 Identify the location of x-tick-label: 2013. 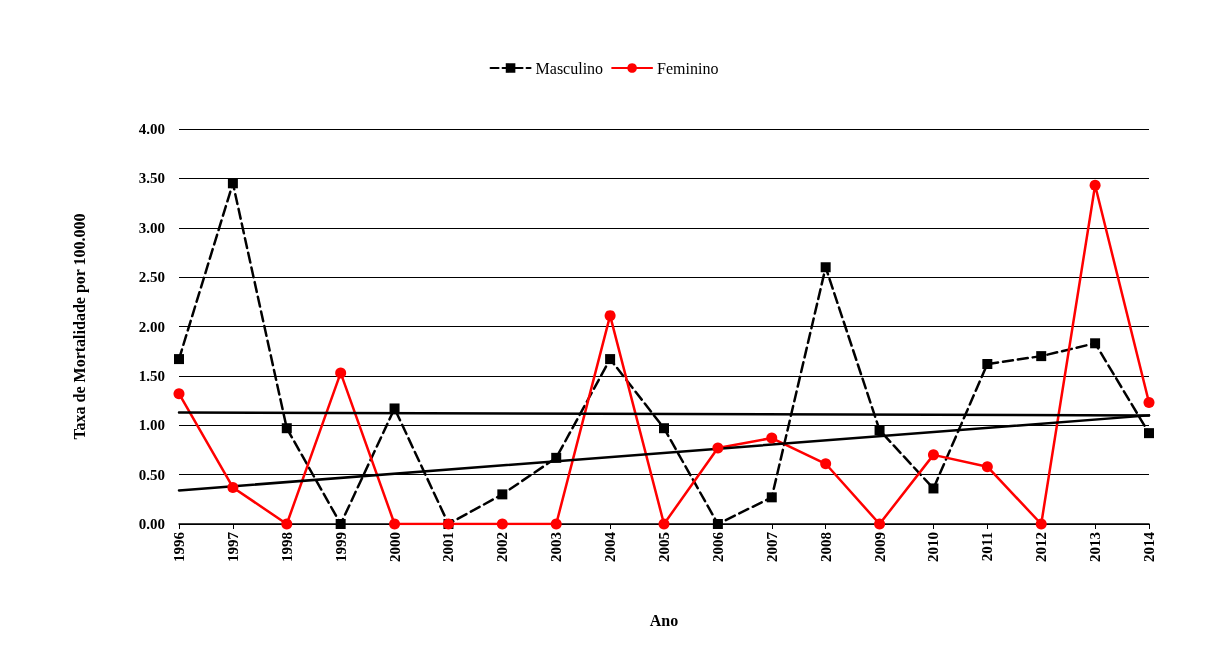
(1095, 547).